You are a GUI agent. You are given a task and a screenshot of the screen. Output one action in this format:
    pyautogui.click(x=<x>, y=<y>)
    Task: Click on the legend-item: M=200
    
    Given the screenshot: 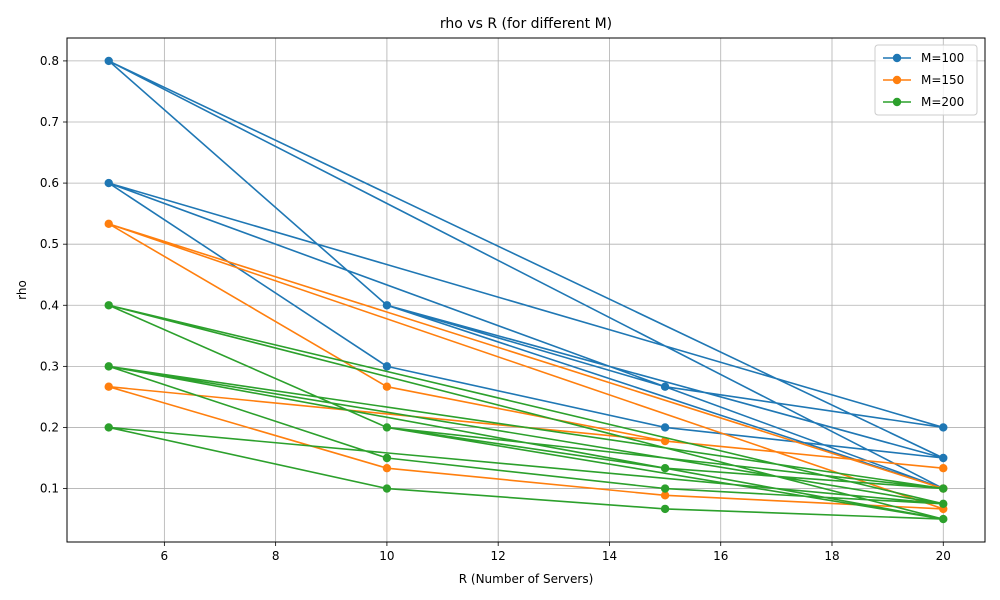 What is the action you would take?
    pyautogui.click(x=923, y=102)
    